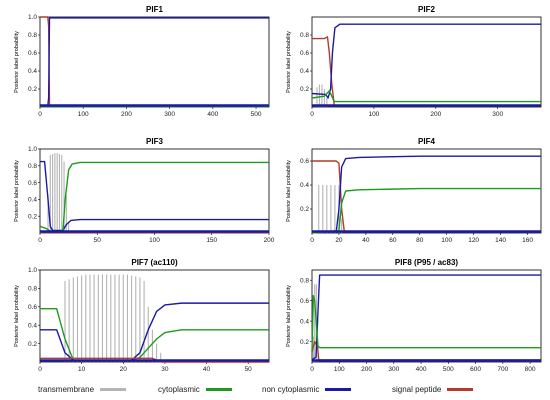 The image size is (550, 400). I want to click on legend-swatch-signal-peptide, so click(460, 389).